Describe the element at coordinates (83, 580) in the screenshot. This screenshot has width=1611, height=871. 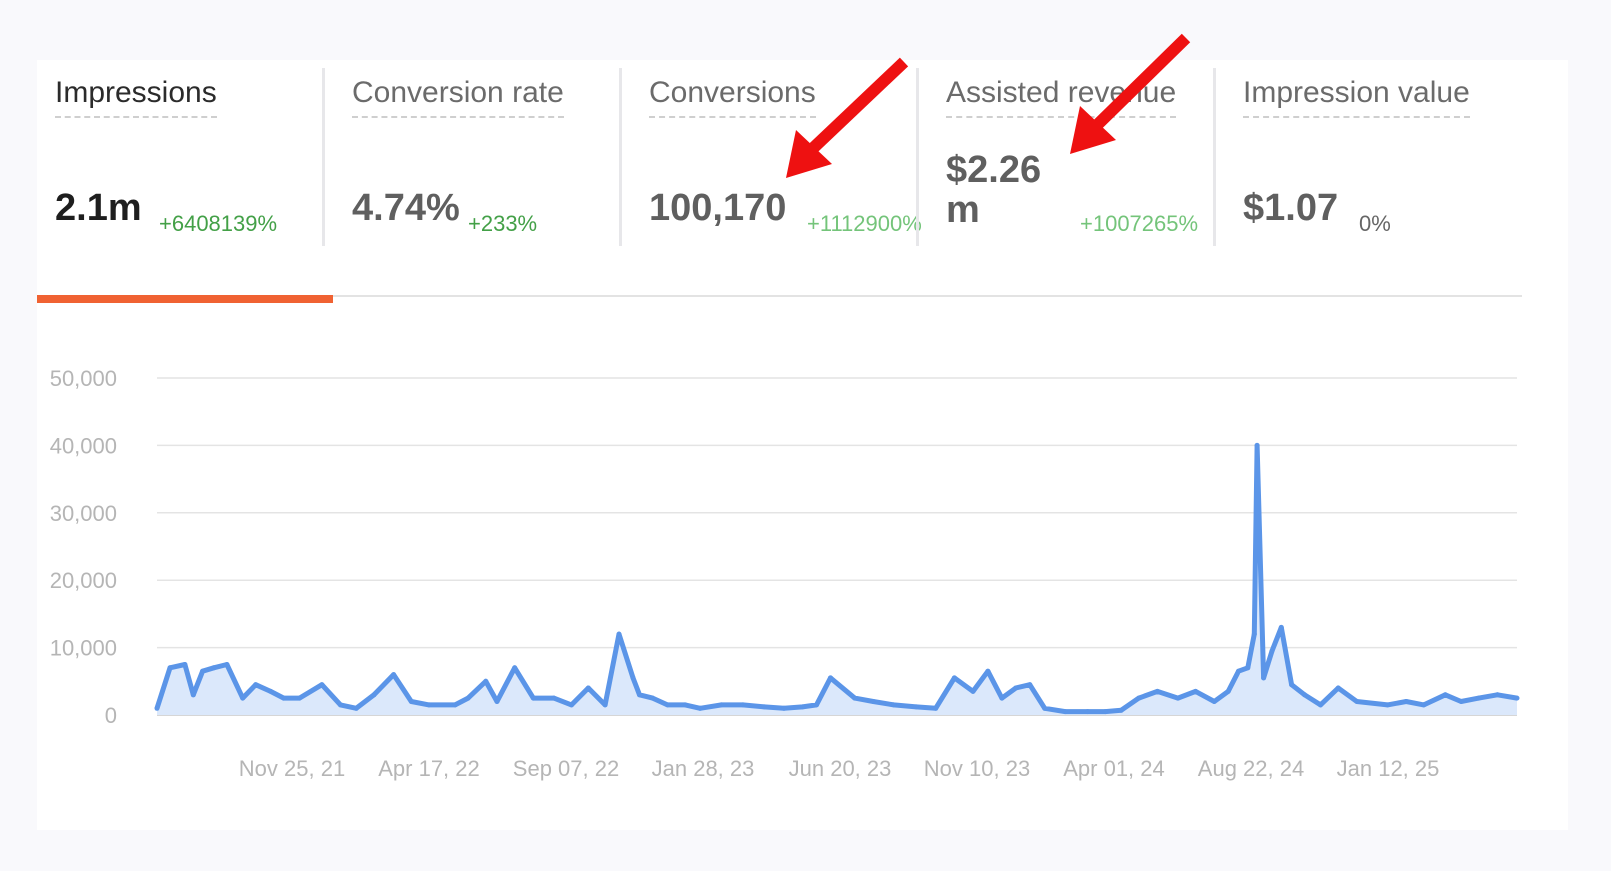
I see `y-tick-label: 20,000` at that location.